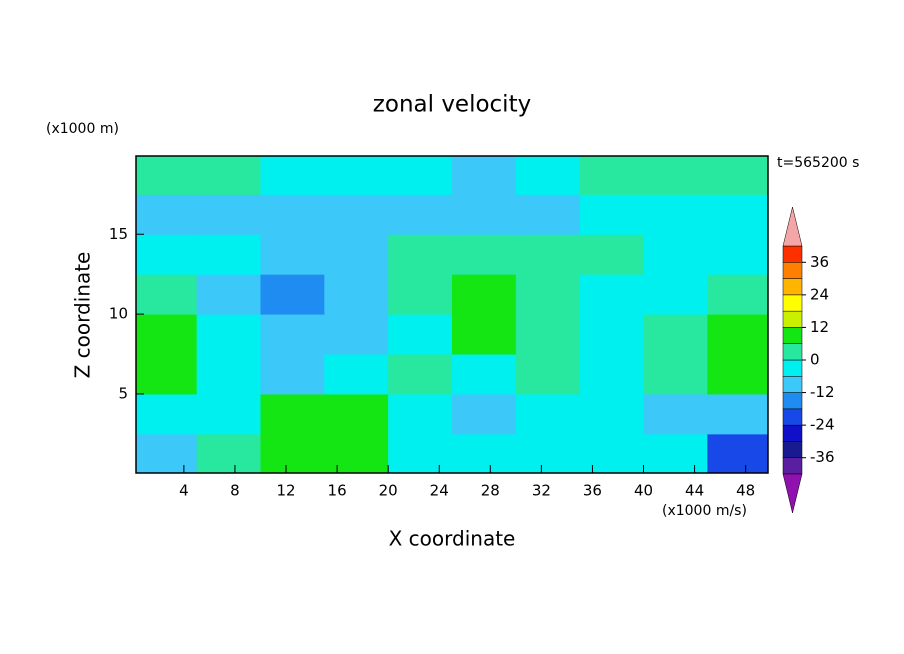 This screenshot has height=654, width=904. What do you see at coordinates (818, 163) in the screenshot?
I see `time-annotation: t=565200 s` at bounding box center [818, 163].